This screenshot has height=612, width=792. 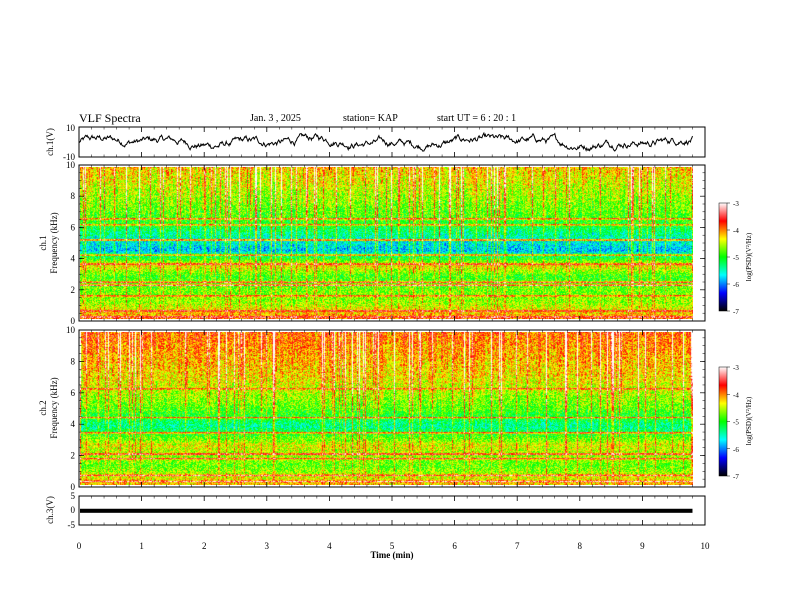 I want to click on colorbar-2-ticks: -3 -4 -5 -6 -7, so click(x=733, y=422).